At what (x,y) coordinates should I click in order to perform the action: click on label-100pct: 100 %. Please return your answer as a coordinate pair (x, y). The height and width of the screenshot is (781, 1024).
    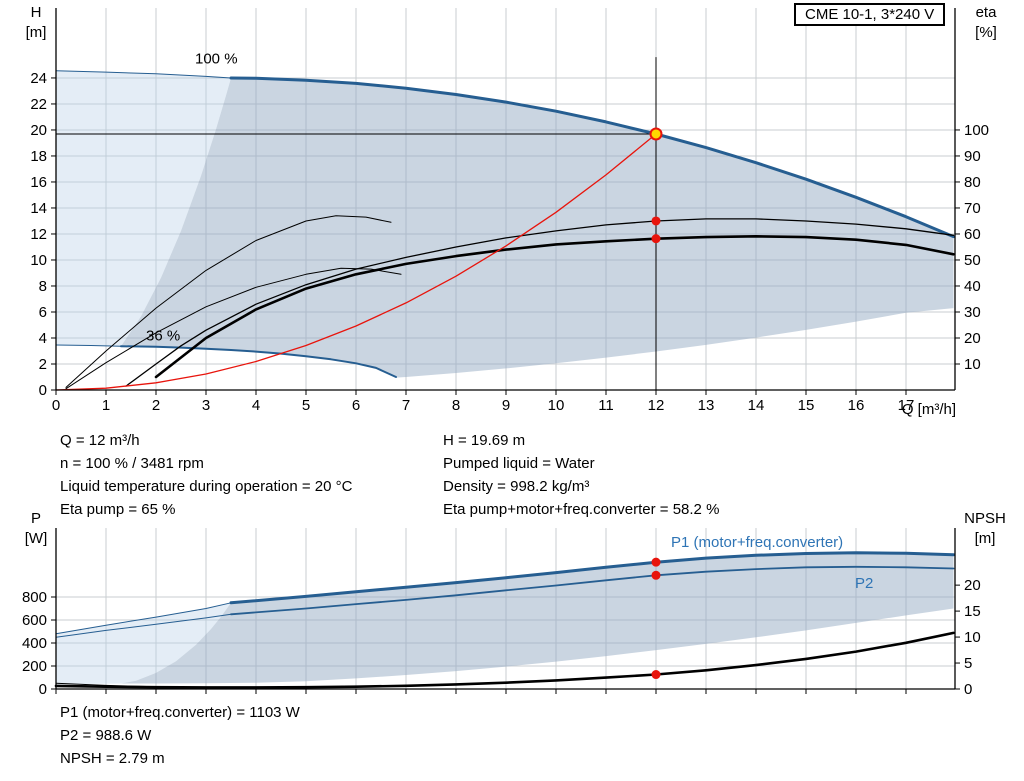
    Looking at the image, I should click on (216, 59).